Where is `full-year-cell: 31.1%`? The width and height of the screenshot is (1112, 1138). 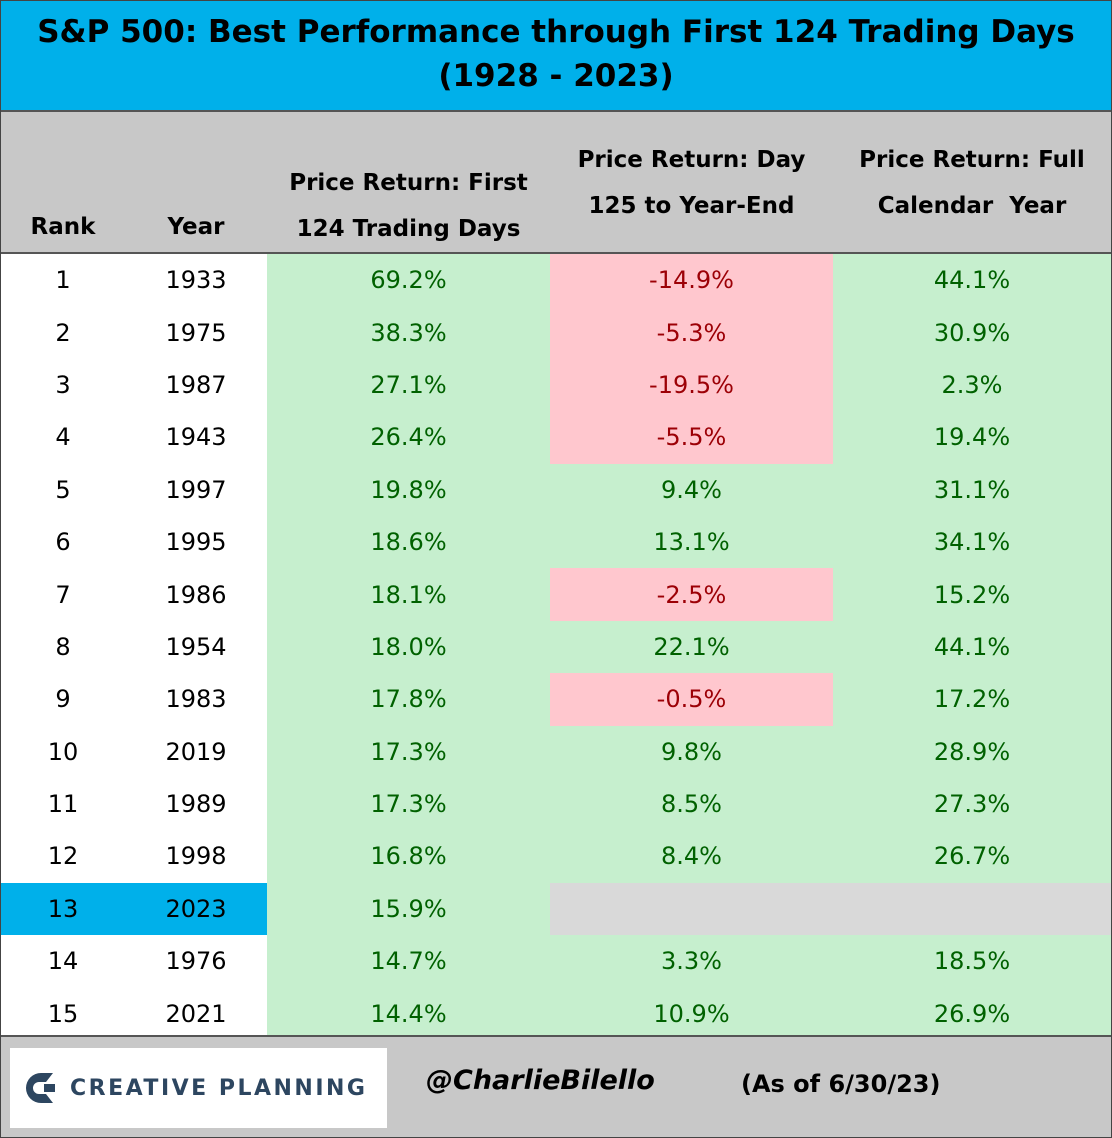 full-year-cell: 31.1% is located at coordinates (972, 489).